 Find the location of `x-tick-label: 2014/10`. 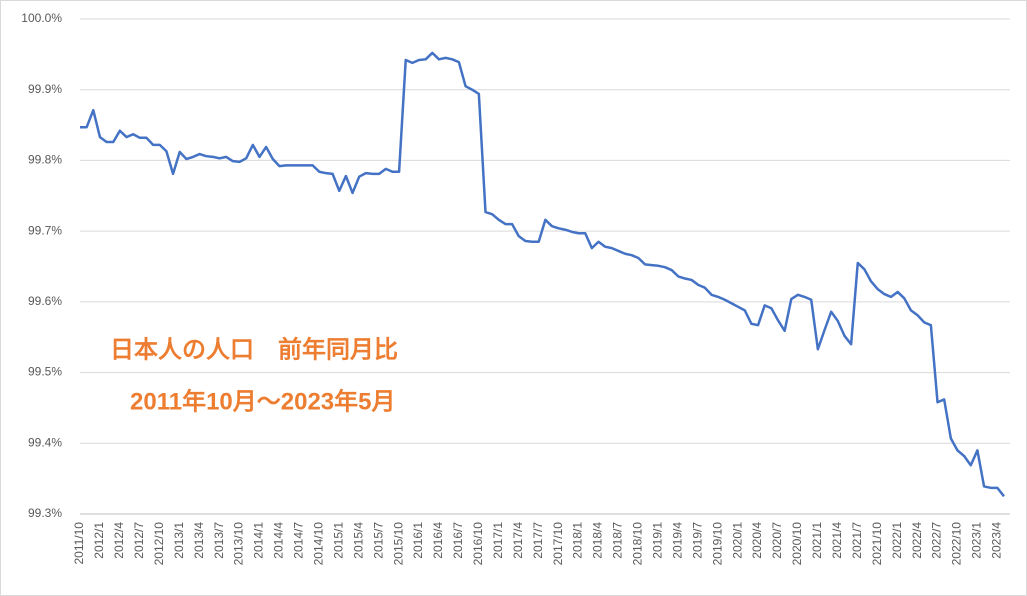

x-tick-label: 2014/10 is located at coordinates (318, 544).